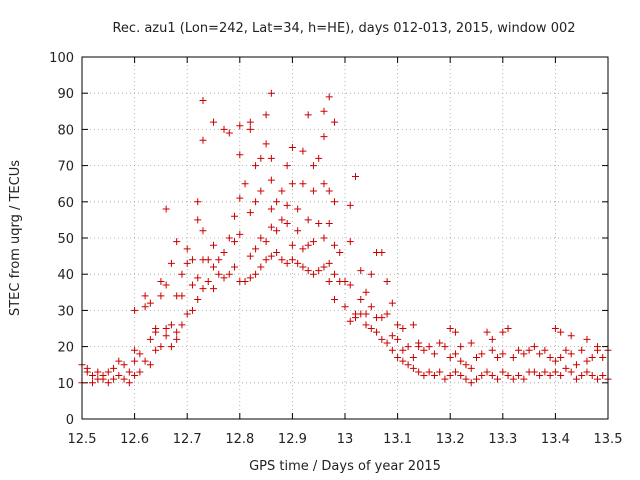  I want to click on y-tick-label: 100, so click(61, 58).